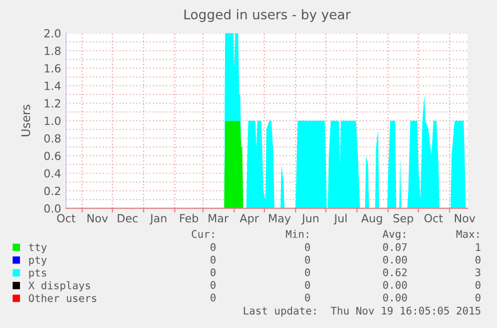 The height and width of the screenshot is (328, 497). I want to click on legend-label: tty, so click(37, 249).